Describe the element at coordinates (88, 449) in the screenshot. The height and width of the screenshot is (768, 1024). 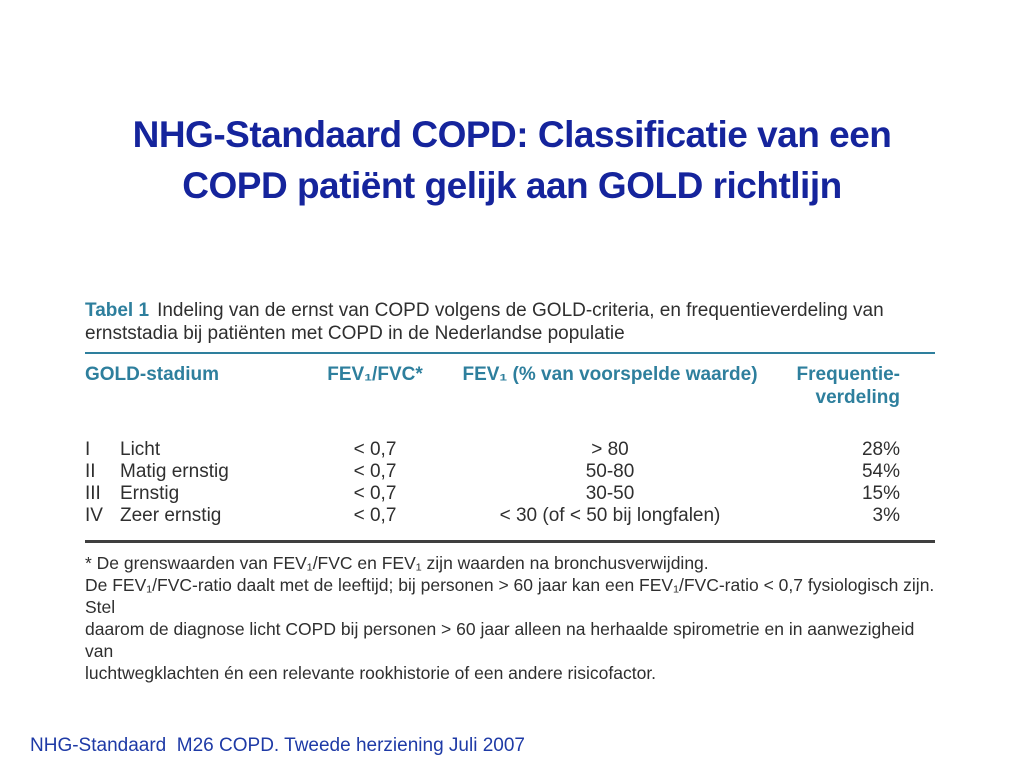
I see `cell-stadium: I` at that location.